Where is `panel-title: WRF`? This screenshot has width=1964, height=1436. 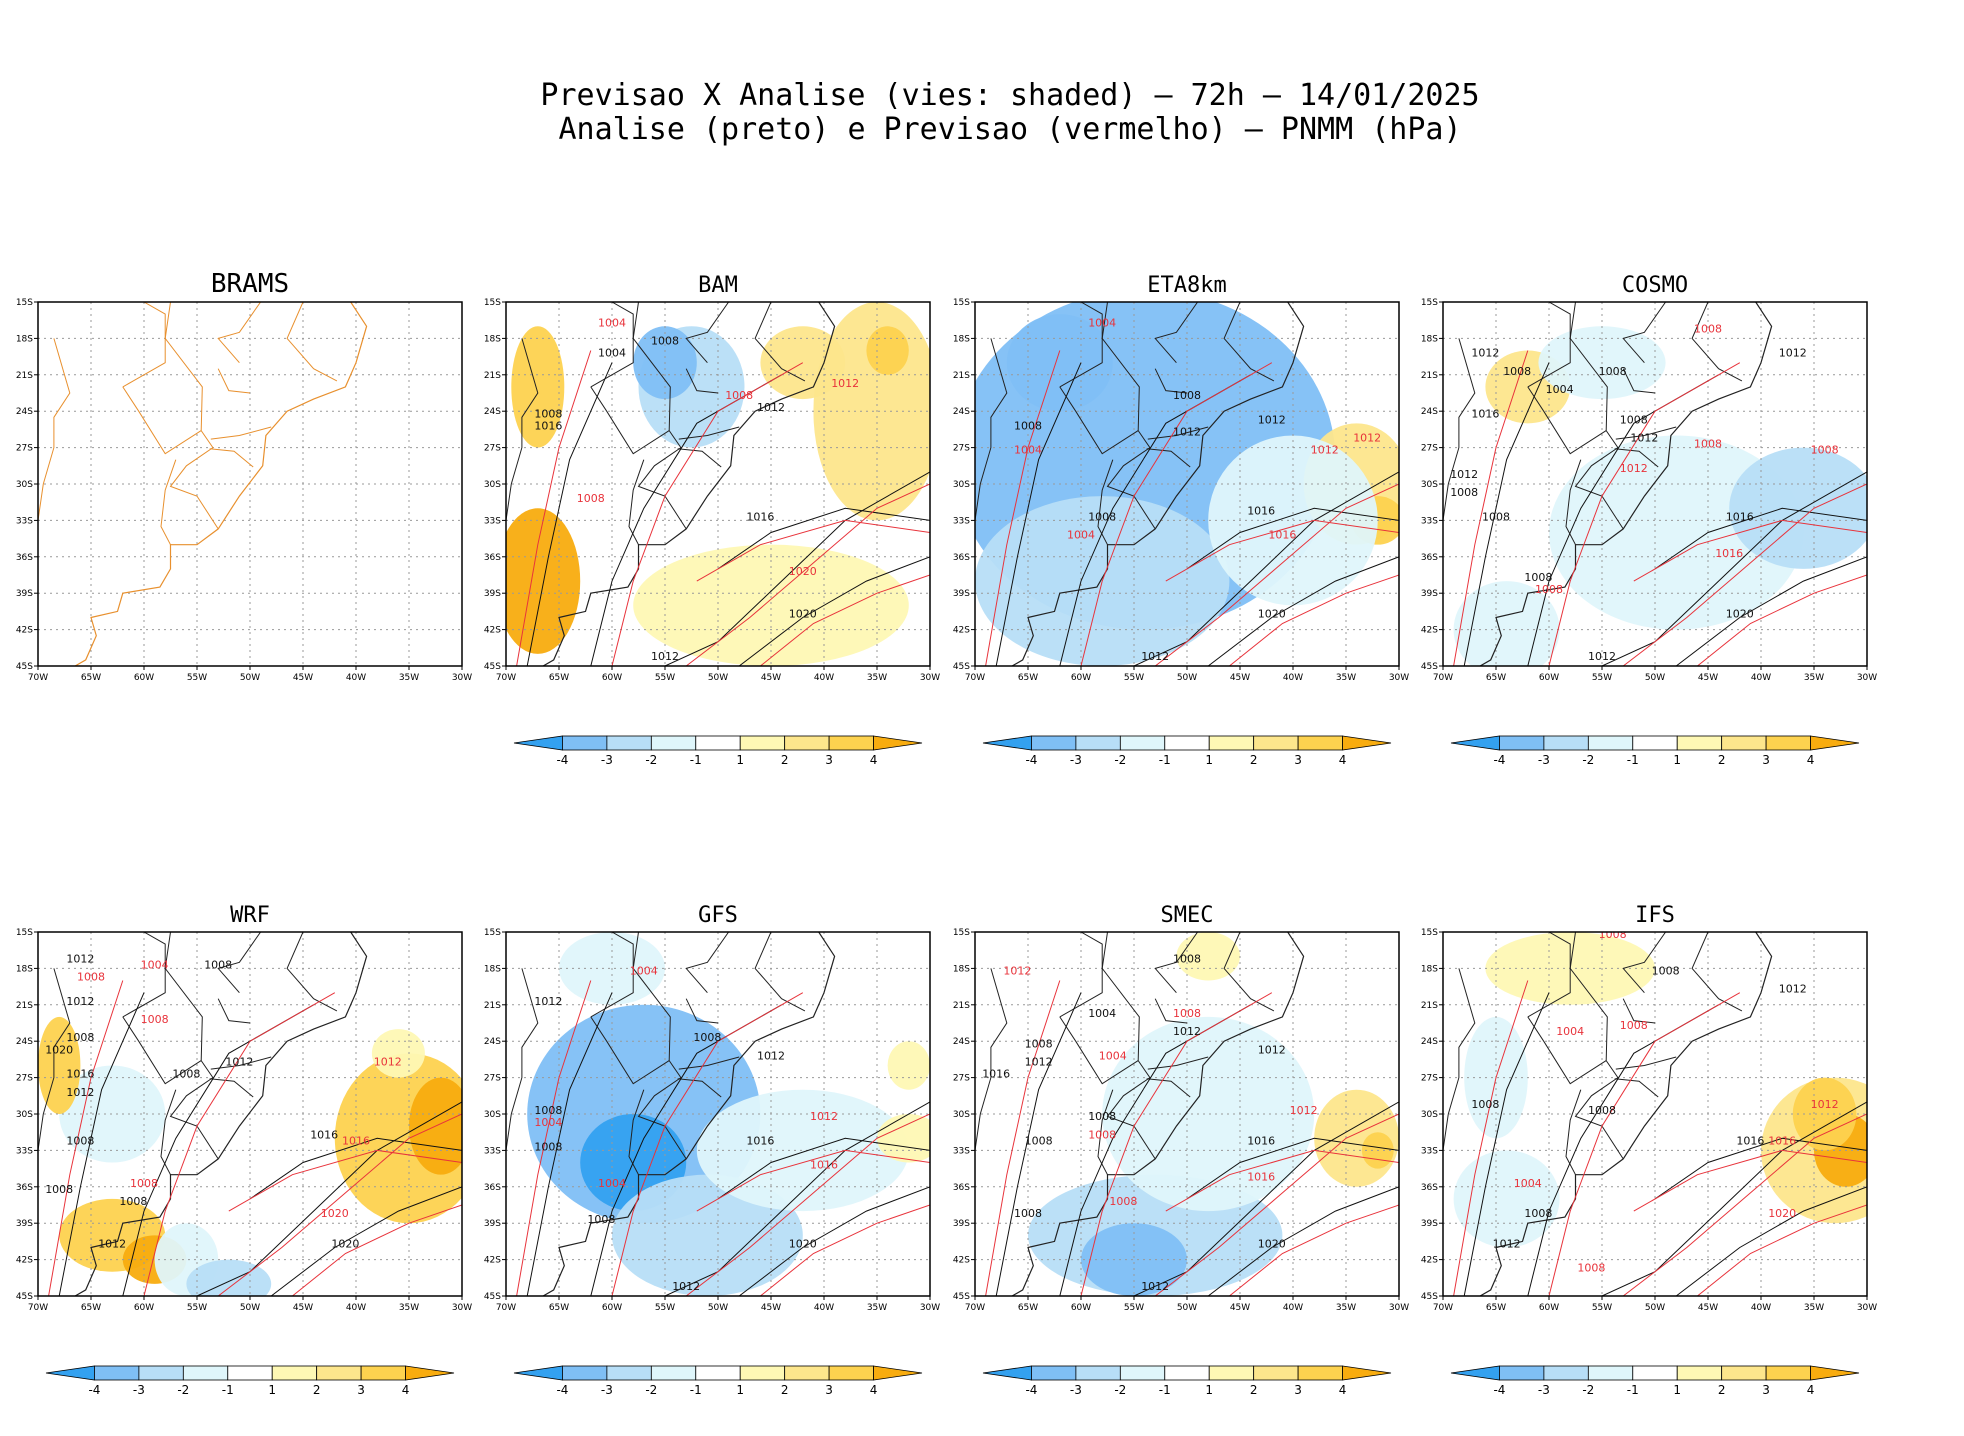 panel-title: WRF is located at coordinates (250, 915).